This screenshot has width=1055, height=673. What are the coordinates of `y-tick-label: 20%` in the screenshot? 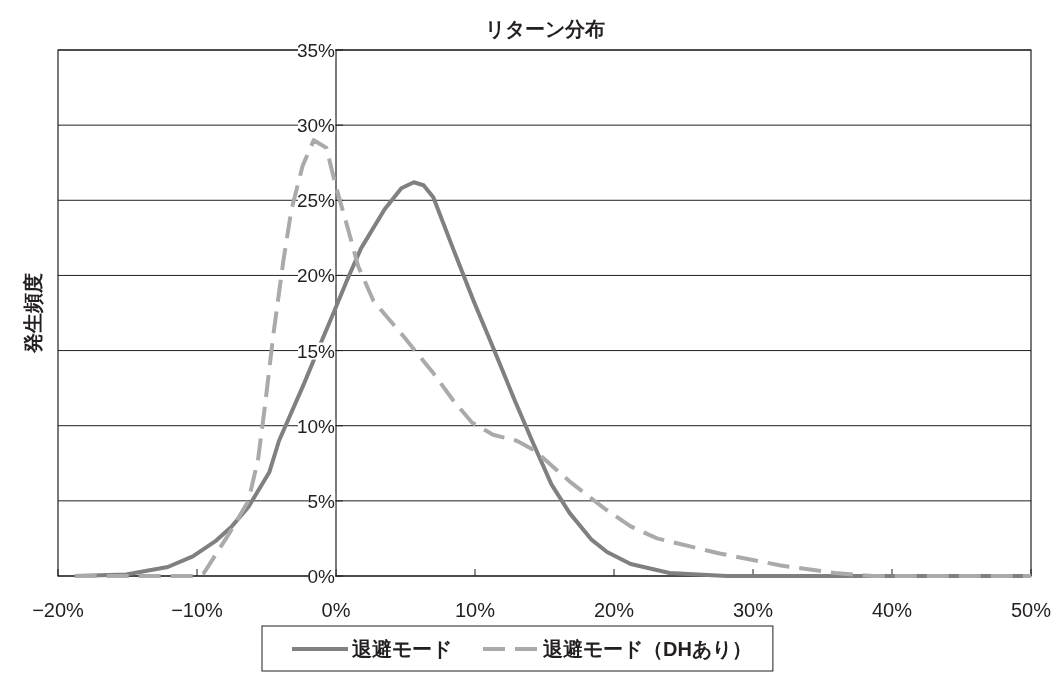 It's located at (316, 276).